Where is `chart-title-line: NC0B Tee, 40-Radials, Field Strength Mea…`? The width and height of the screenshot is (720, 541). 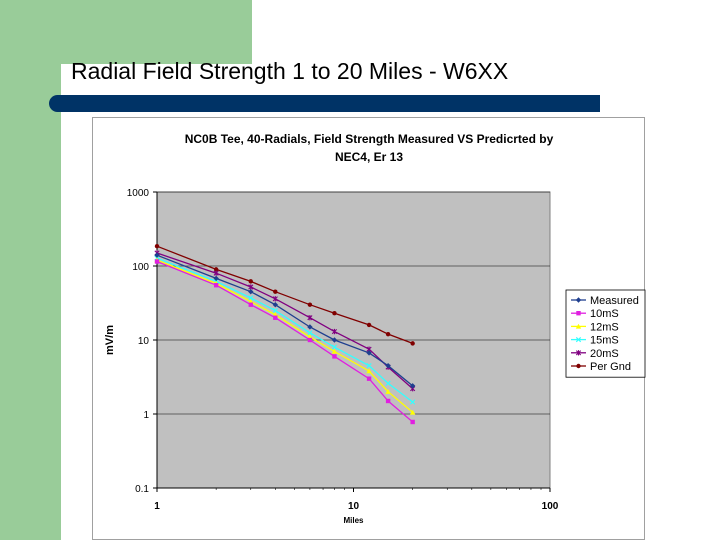 chart-title-line: NC0B Tee, 40-Radials, Field Strength Mea… is located at coordinates (369, 139).